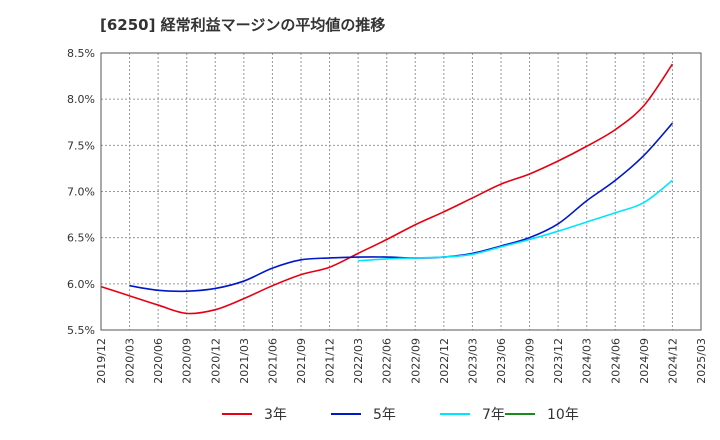 This screenshot has width=720, height=440. I want to click on legend-label-3: 10年, so click(563, 415).